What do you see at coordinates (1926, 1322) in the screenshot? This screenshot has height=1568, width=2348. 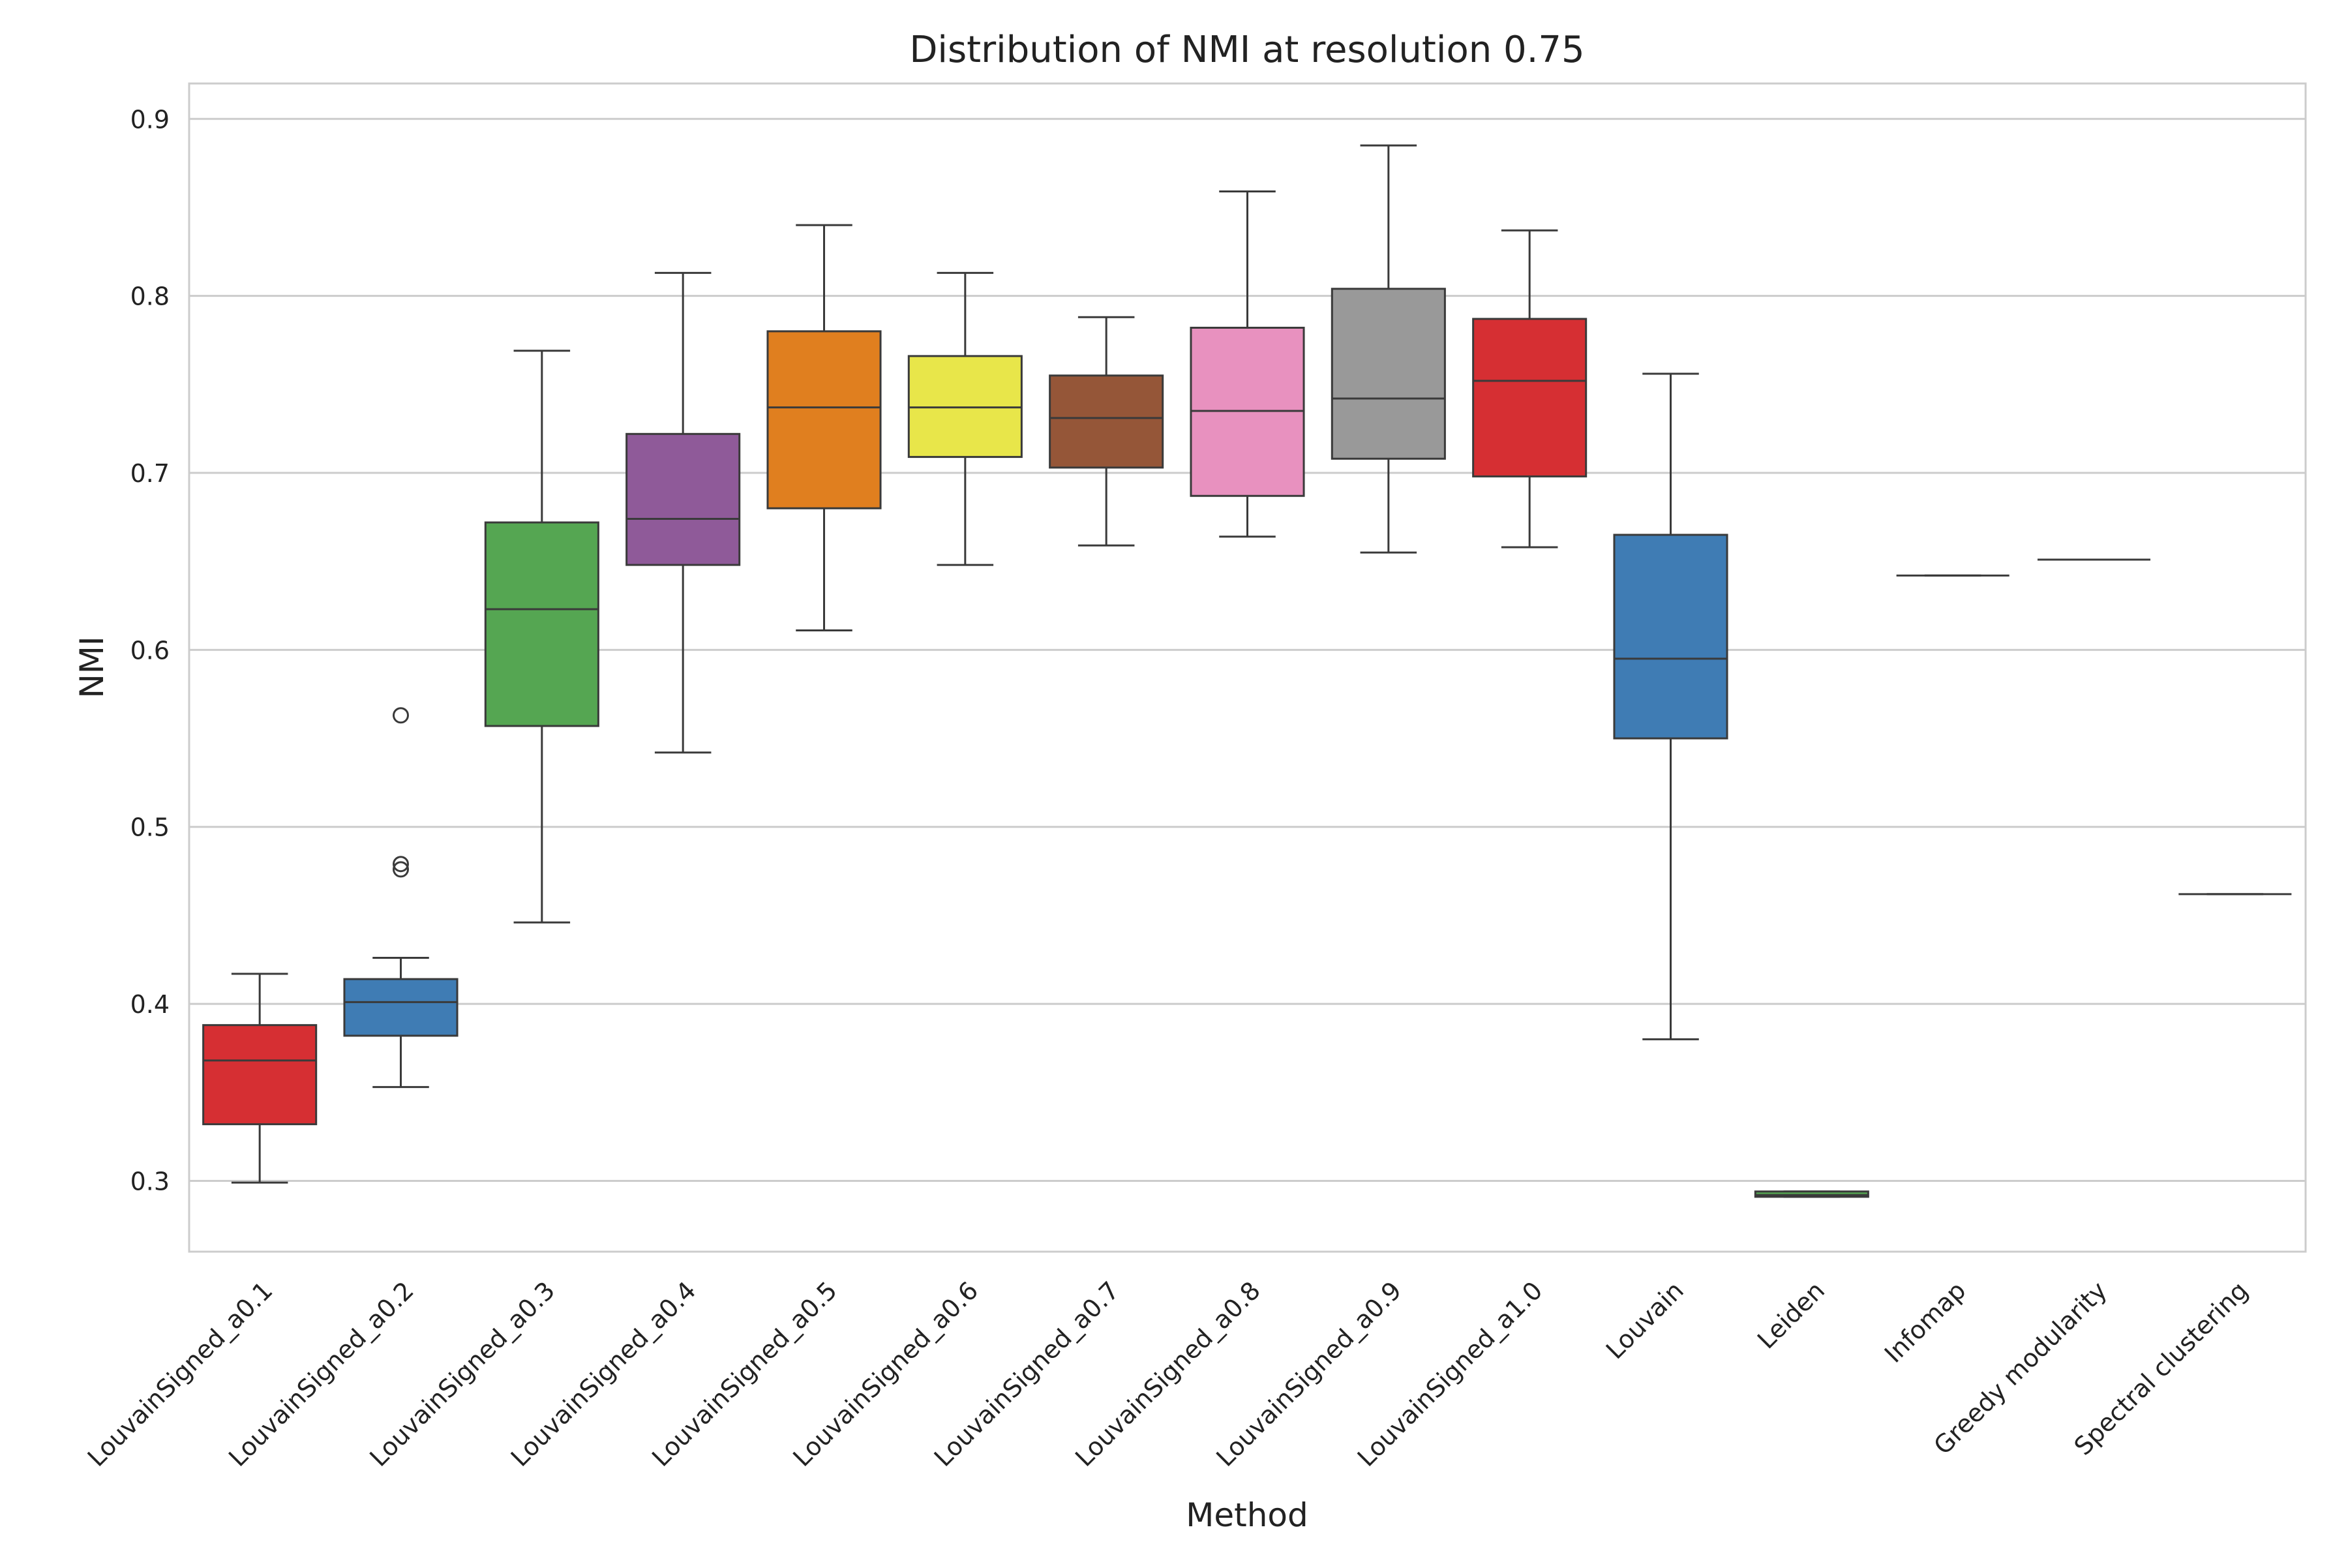 I see `x-tick-label: Infomap` at bounding box center [1926, 1322].